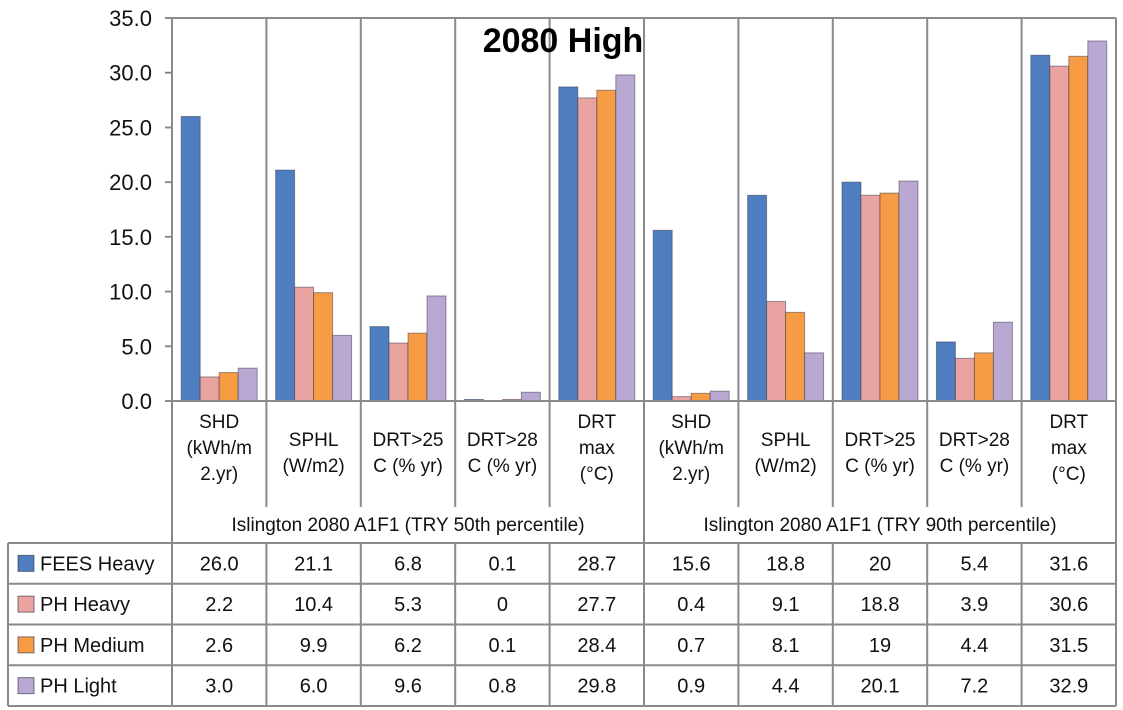  I want to click on table-cell: 0.4, so click(691, 605).